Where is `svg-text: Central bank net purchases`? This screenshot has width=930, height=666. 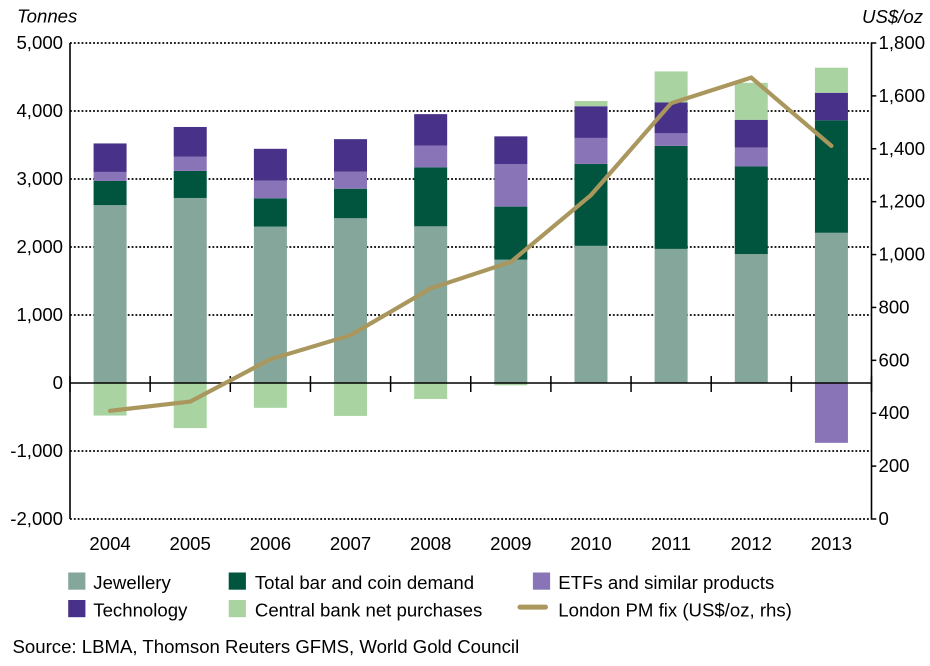 svg-text: Central bank net purchases is located at coordinates (368, 609).